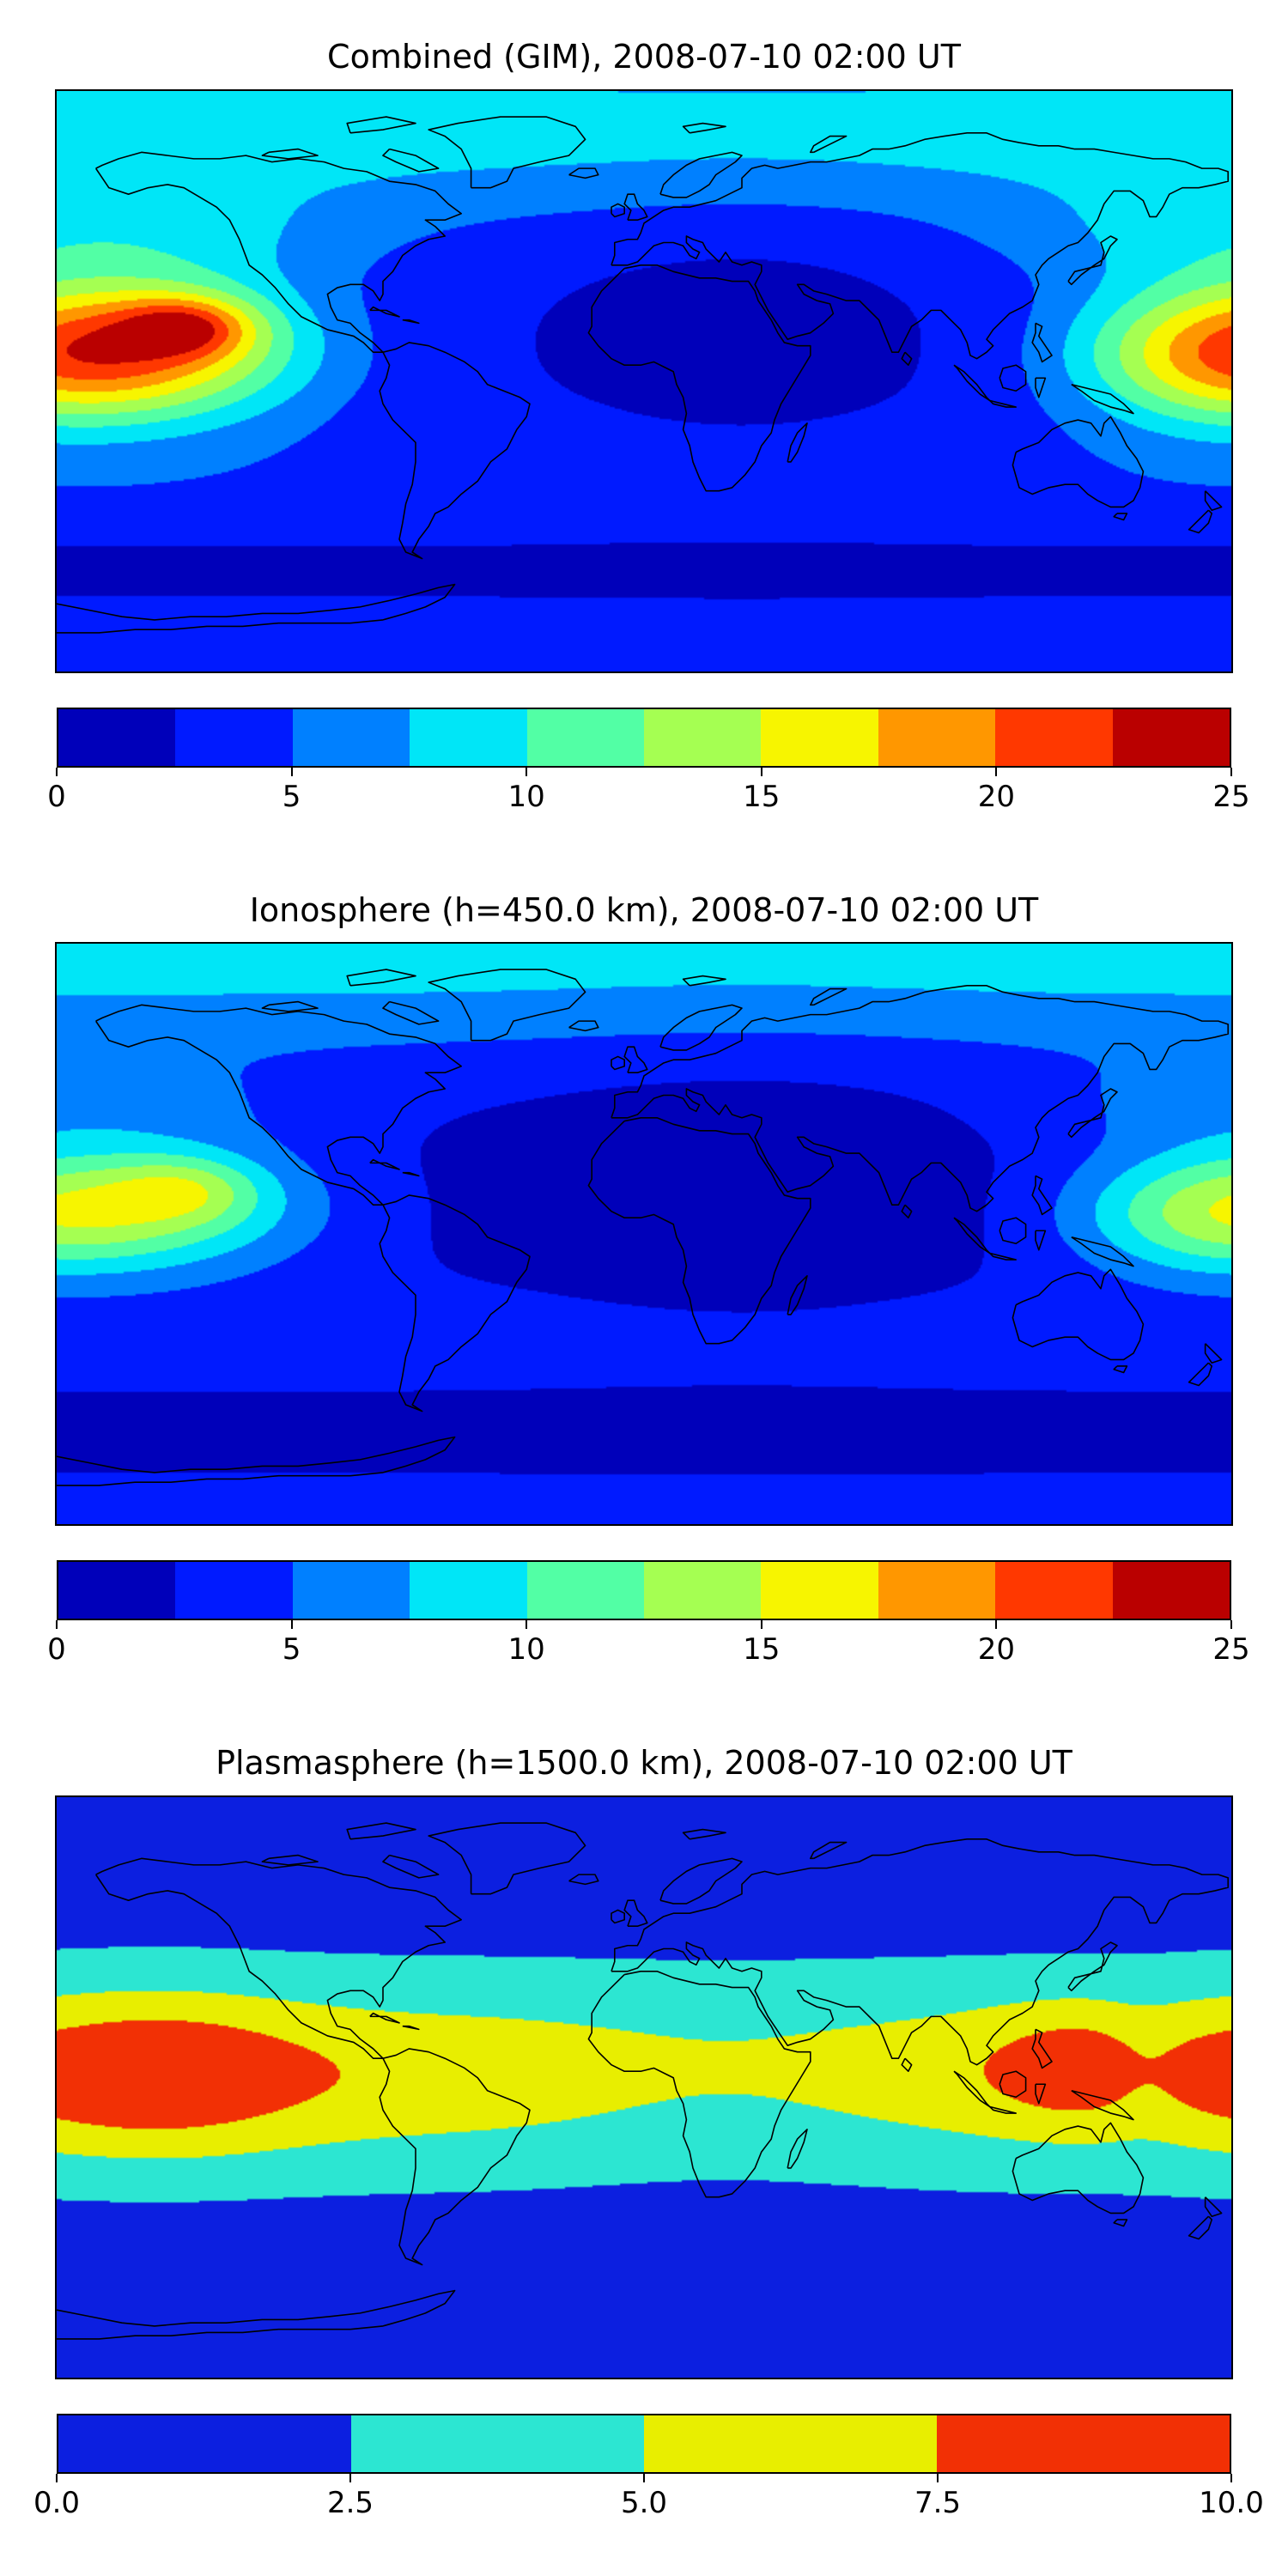 This screenshot has width=1288, height=2576. I want to click on colorbar-tickmarks-combined, so click(644, 772).